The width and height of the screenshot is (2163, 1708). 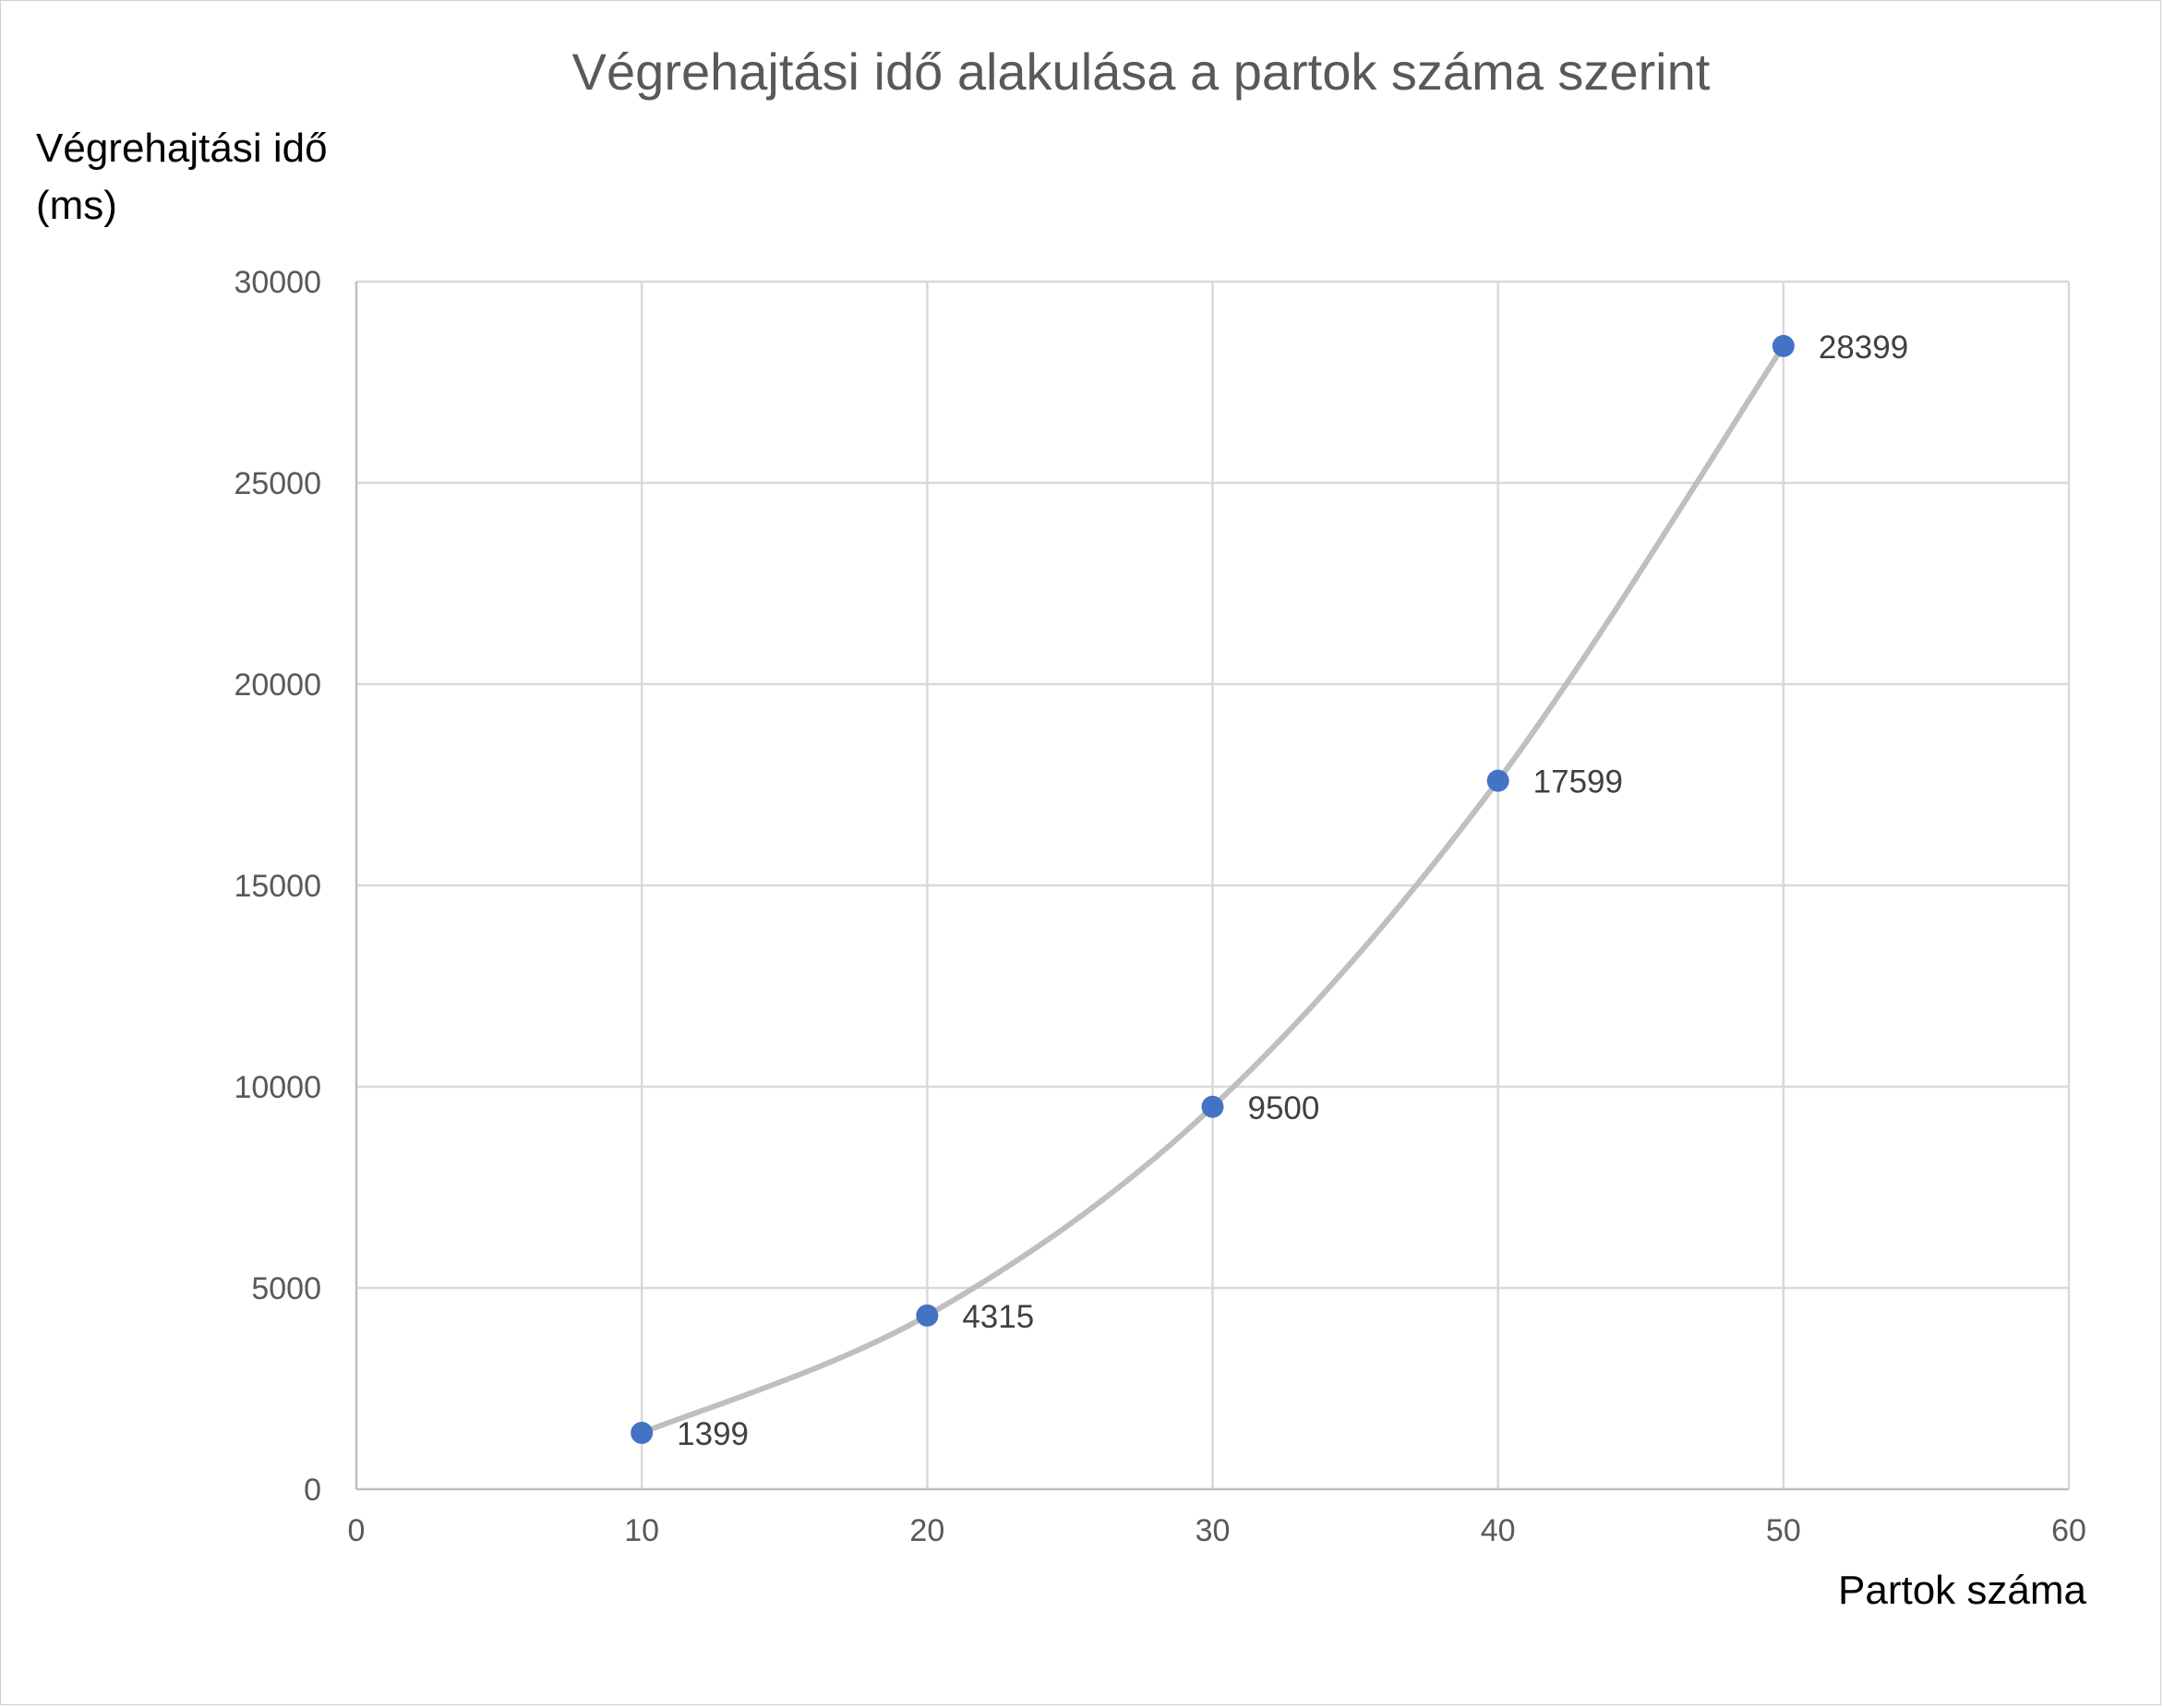 What do you see at coordinates (277, 483) in the screenshot?
I see `y-tick-label: 25000` at bounding box center [277, 483].